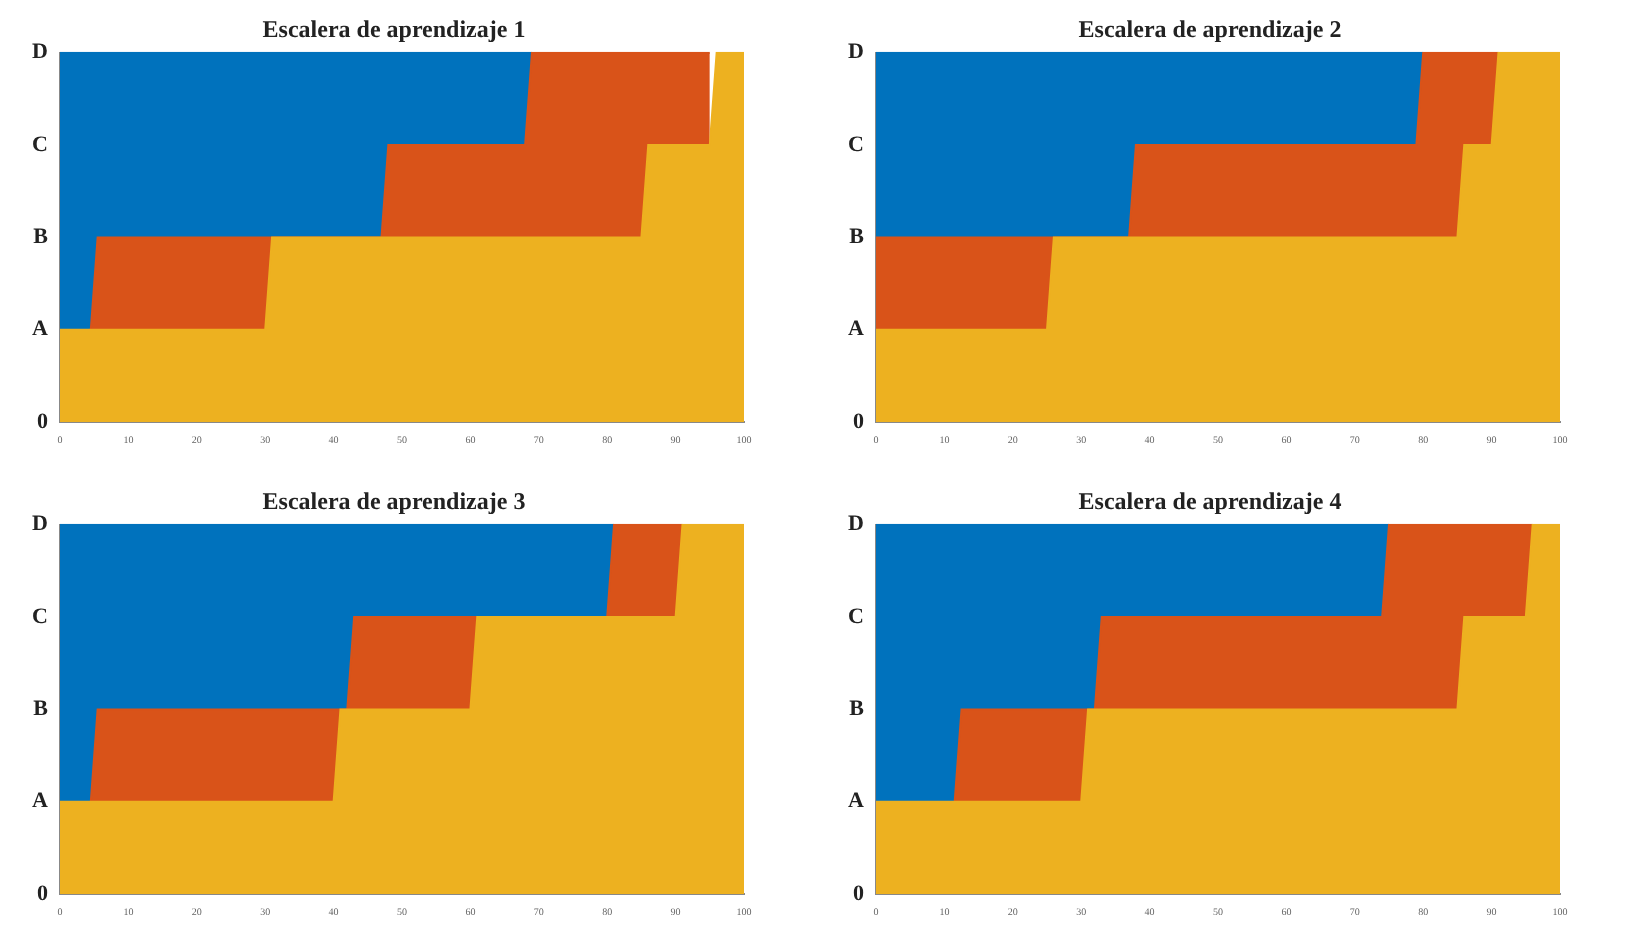 This screenshot has height=946, width=1632. Describe the element at coordinates (1210, 28) in the screenshot. I see `chart-title: Escalera de aprendizaje 2` at that location.